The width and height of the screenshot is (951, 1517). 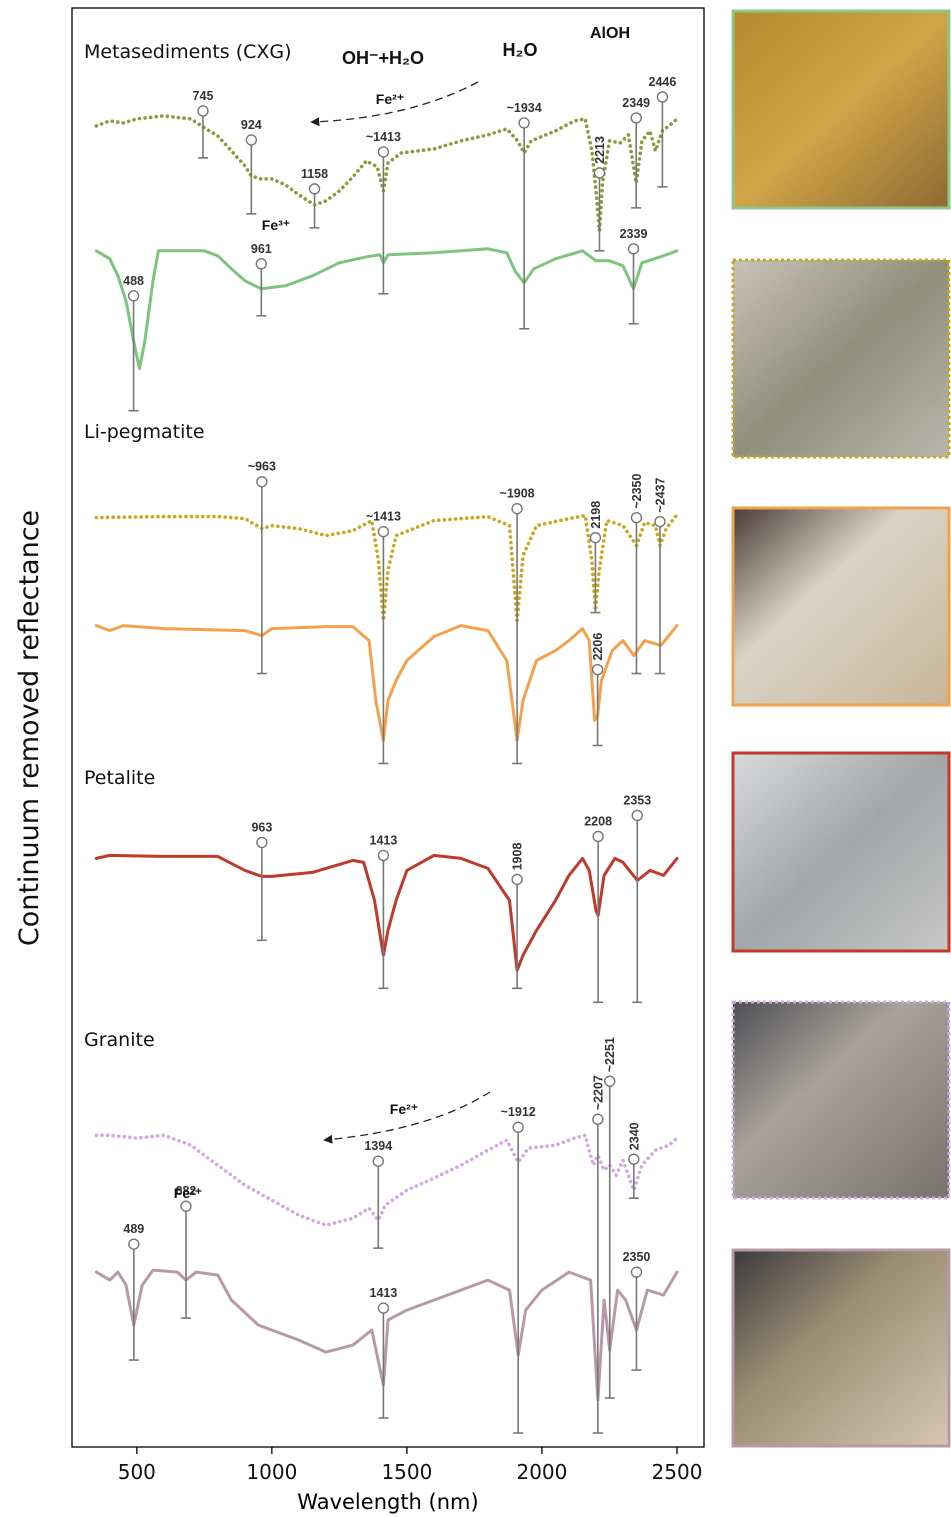 What do you see at coordinates (406, 1472) in the screenshot?
I see `x-tick-label: 1500` at bounding box center [406, 1472].